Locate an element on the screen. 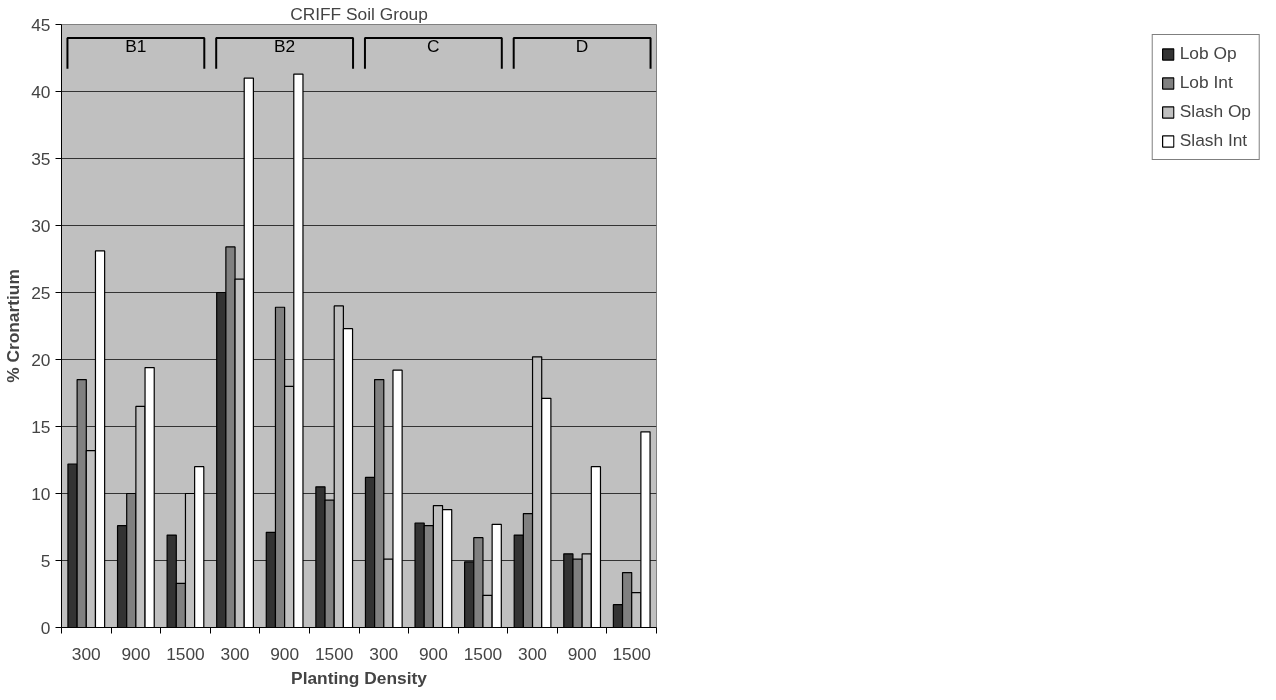  y-tick-label: 45 is located at coordinates (41, 24).